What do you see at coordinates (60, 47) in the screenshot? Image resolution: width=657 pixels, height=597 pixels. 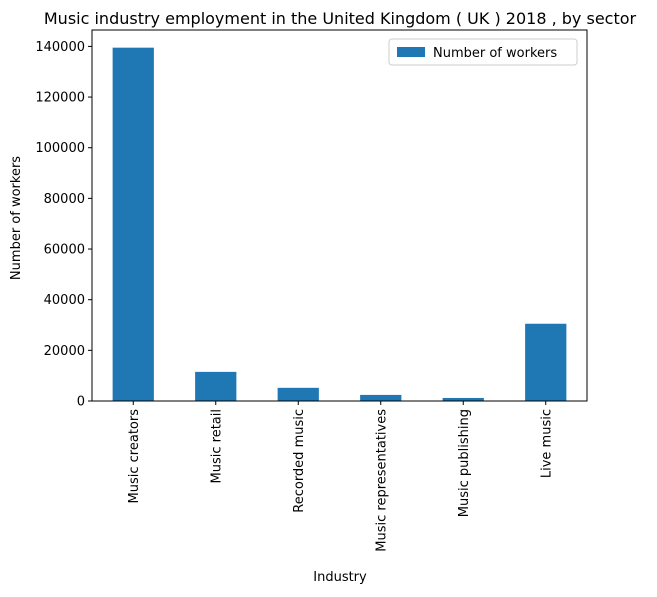 I see `y-tick-label: 140000` at bounding box center [60, 47].